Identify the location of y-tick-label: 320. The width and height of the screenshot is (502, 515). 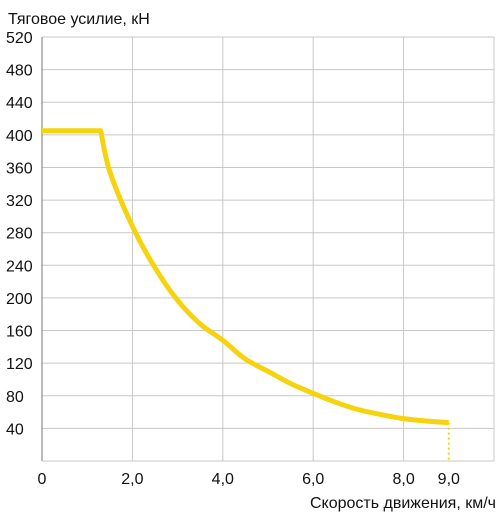
(19, 201).